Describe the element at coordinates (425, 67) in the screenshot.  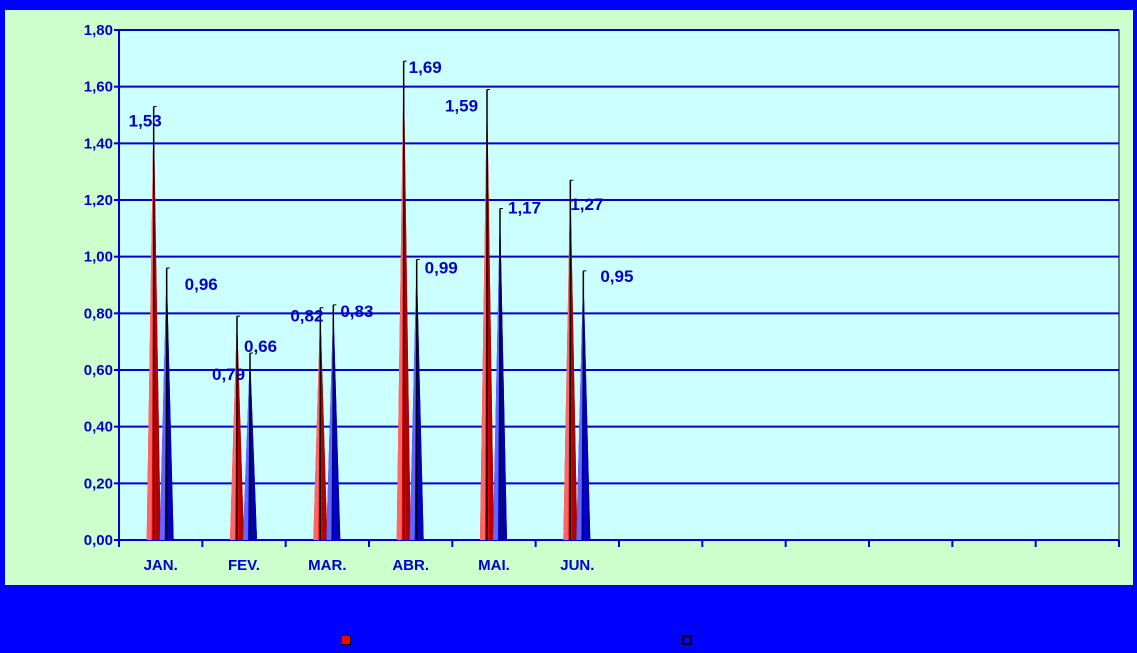
I see `data-label: 1,69` at that location.